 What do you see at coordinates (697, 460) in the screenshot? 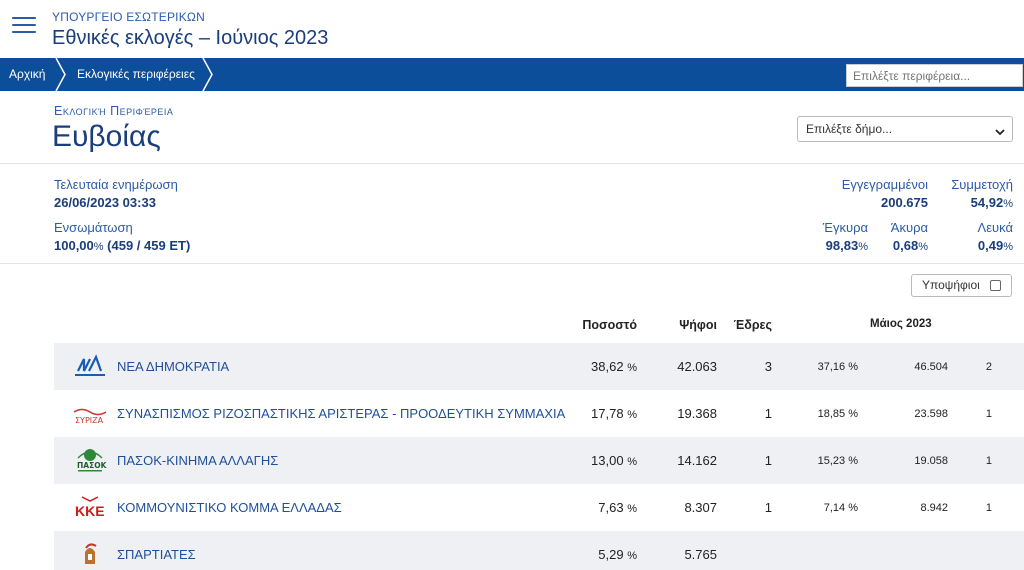
I see `party-votes: 14.162` at bounding box center [697, 460].